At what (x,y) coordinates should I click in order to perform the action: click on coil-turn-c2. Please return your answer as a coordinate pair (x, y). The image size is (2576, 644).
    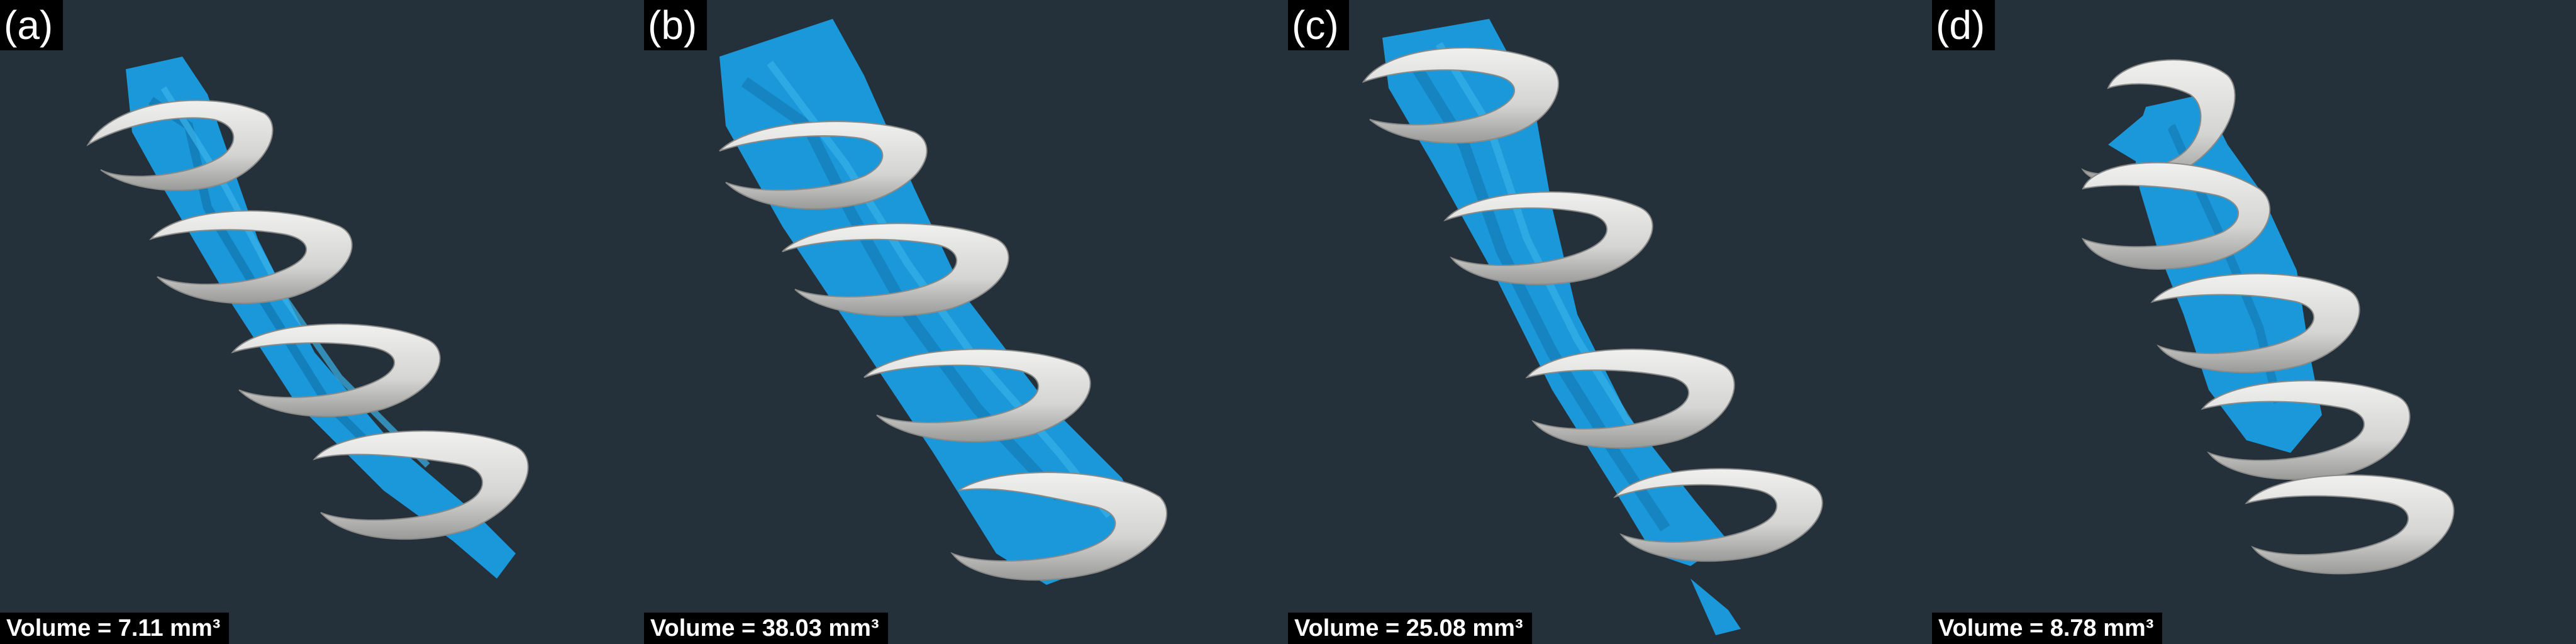
    Looking at the image, I should click on (1548, 238).